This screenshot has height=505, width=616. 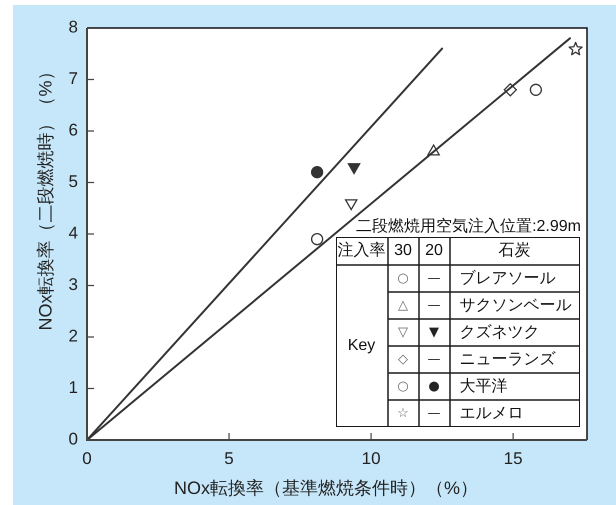 I want to click on y-tick-label: 0, so click(x=73, y=439).